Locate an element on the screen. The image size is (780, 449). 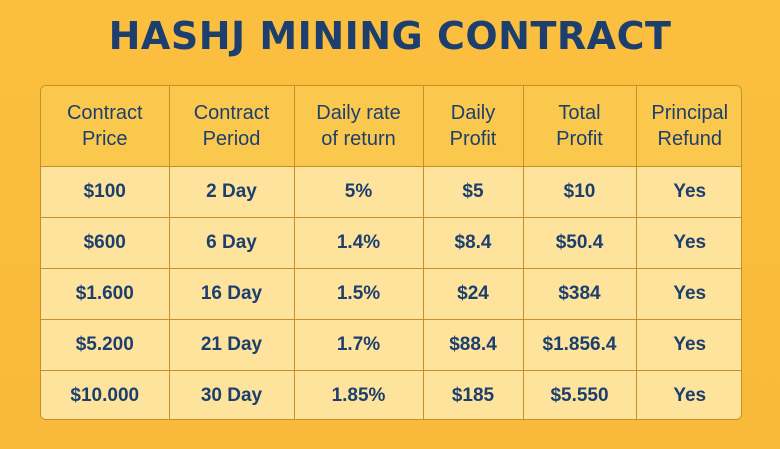
cell-contract-price: $600 is located at coordinates (105, 242).